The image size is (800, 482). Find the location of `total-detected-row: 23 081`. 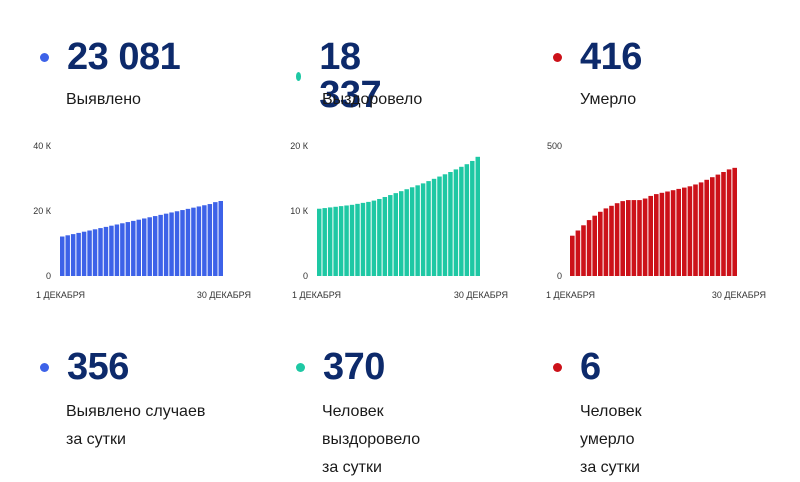

total-detected-row: 23 081 is located at coordinates (110, 57).